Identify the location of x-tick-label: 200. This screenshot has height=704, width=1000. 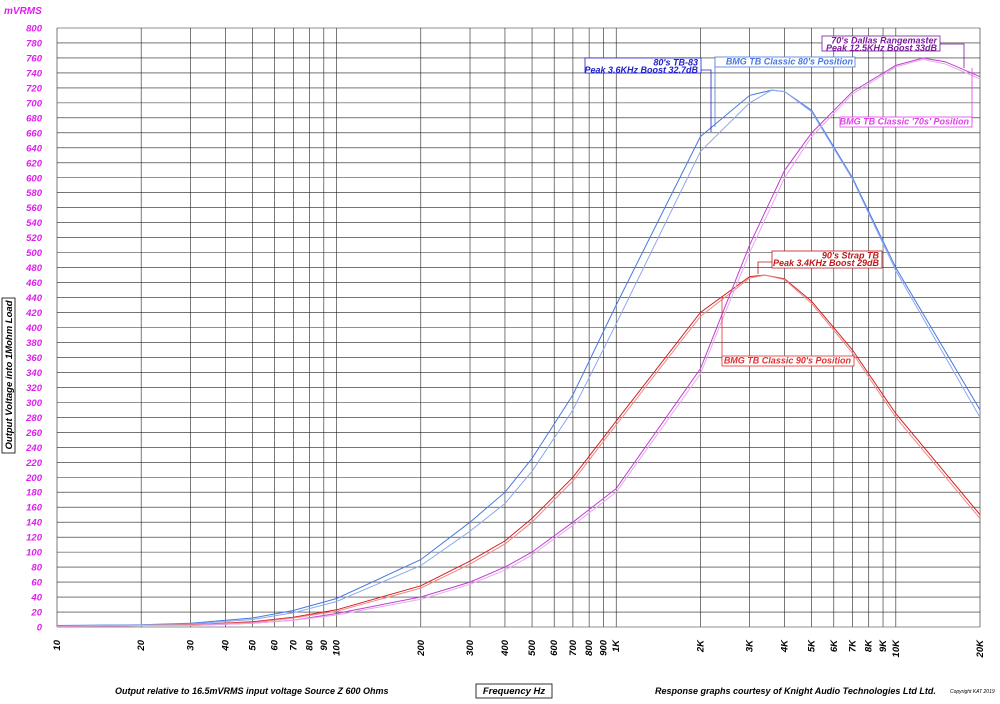
(421, 648).